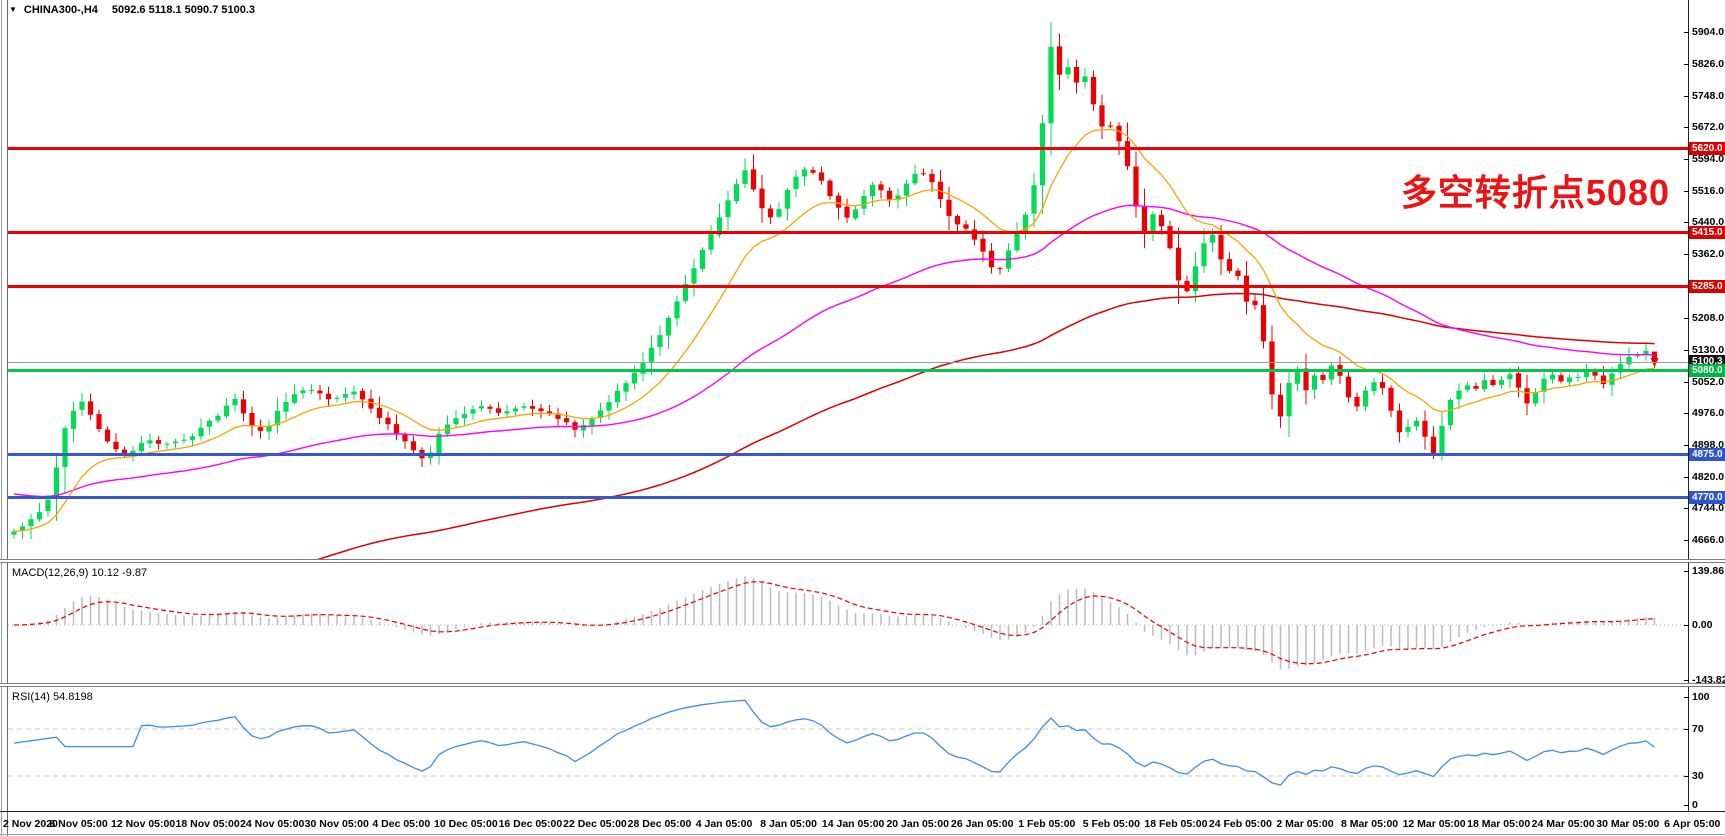 This screenshot has height=836, width=1725. I want to click on rsi-indicator-label: RSI(14) 54.8198, so click(52, 697).